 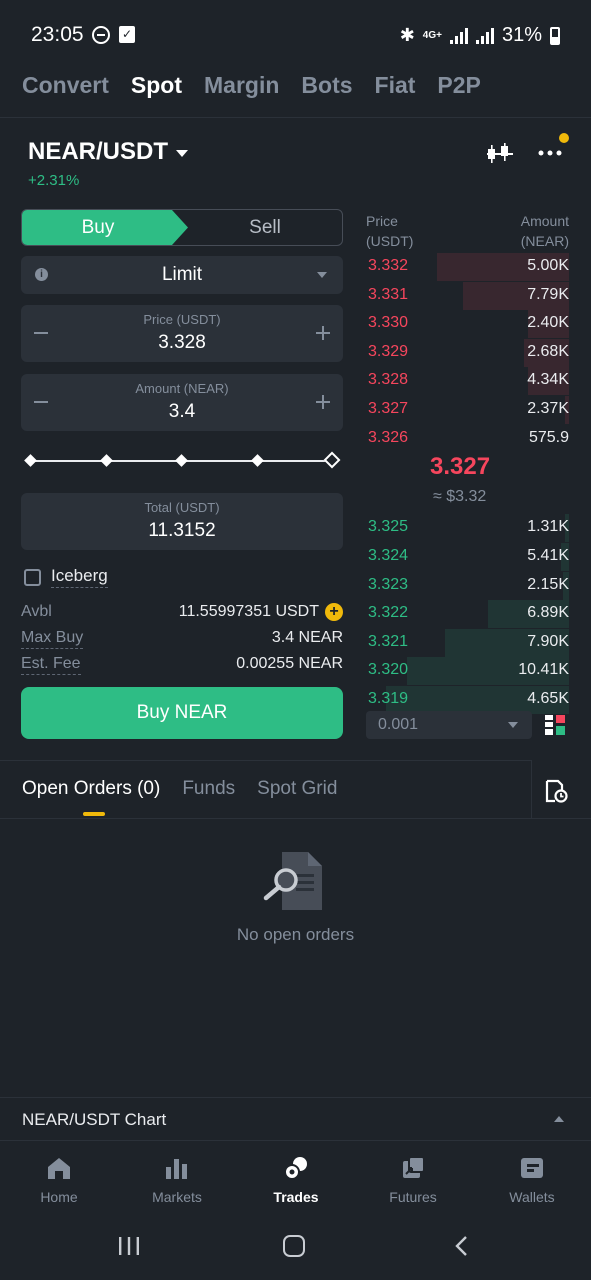 I want to click on bid-row: 3.321 7.90K, so click(x=467, y=643).